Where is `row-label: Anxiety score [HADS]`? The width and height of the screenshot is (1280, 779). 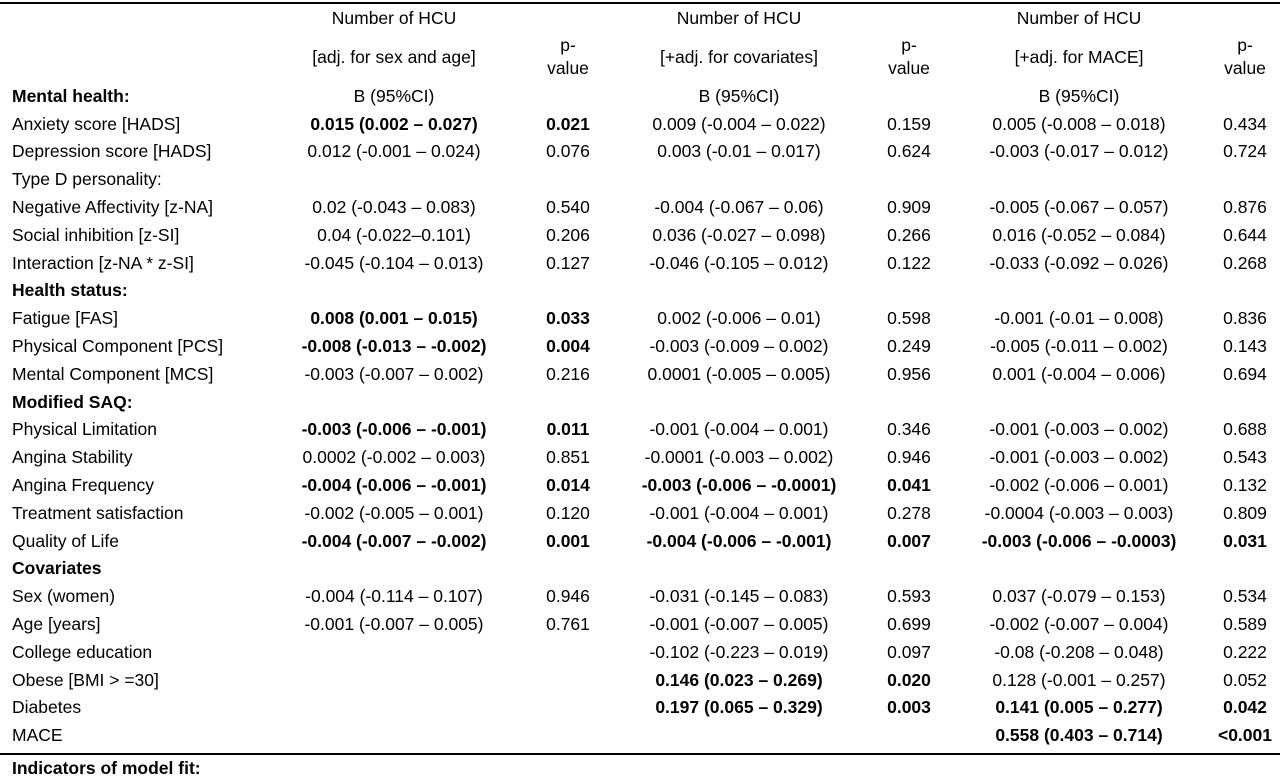
row-label: Anxiety score [HADS] is located at coordinates (96, 123).